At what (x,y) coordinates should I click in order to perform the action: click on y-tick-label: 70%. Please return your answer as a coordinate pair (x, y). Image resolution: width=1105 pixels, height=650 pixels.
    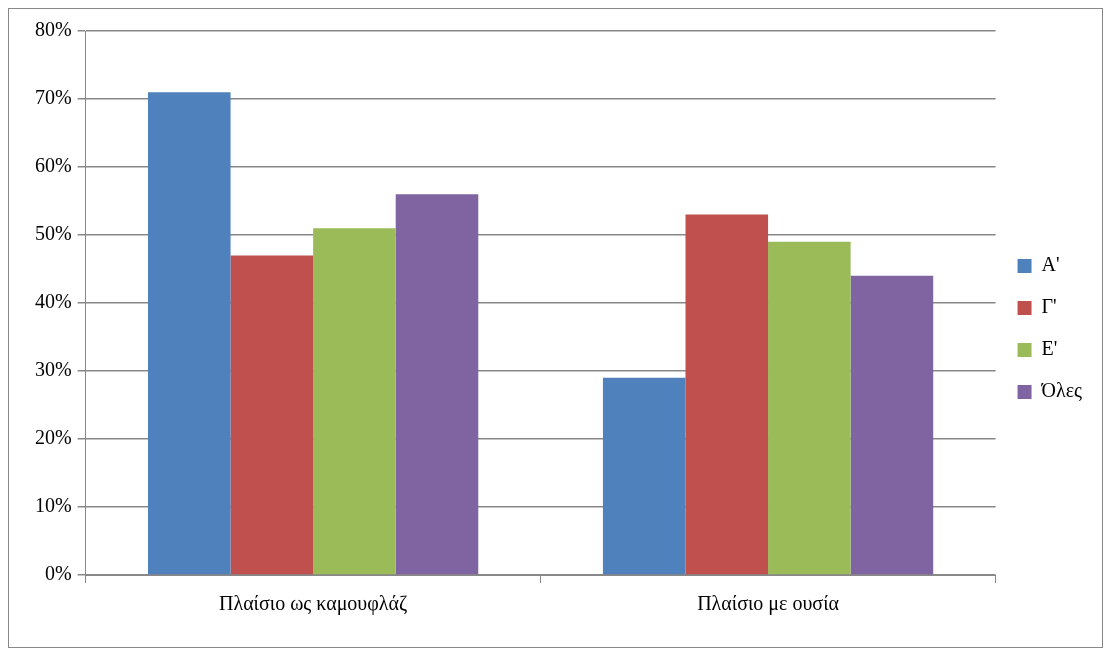
    Looking at the image, I should click on (53, 97).